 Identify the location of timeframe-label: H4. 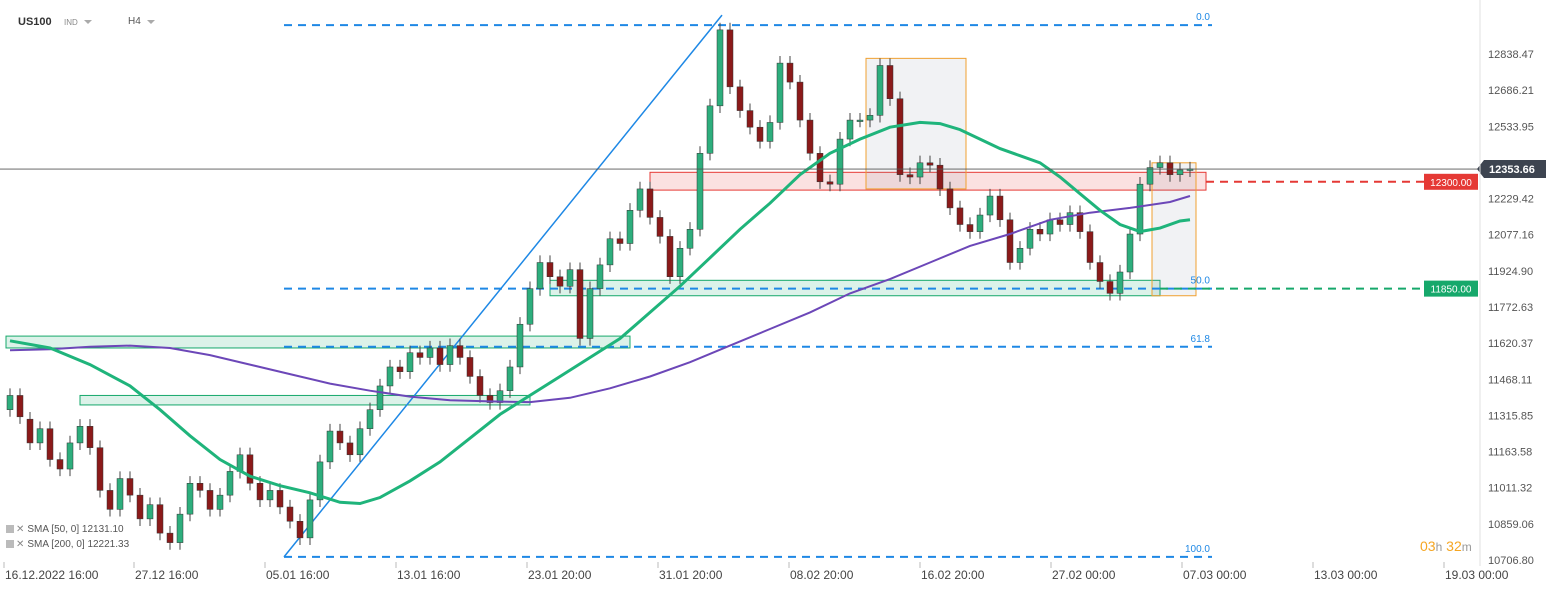
(134, 21).